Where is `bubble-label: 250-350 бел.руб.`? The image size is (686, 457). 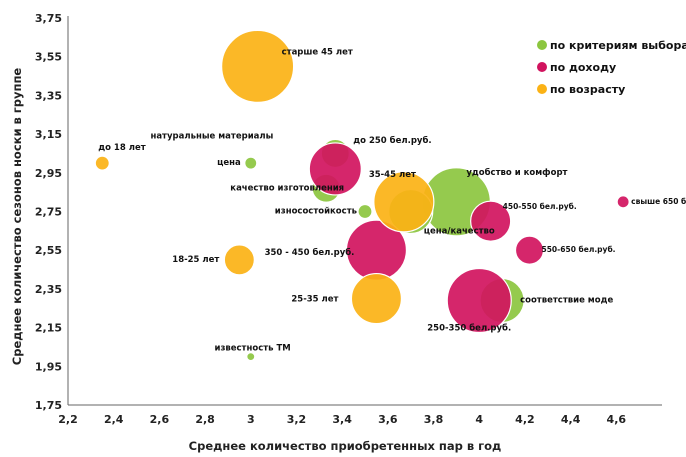
bubble-label: 250-350 бел.руб. is located at coordinates (469, 328).